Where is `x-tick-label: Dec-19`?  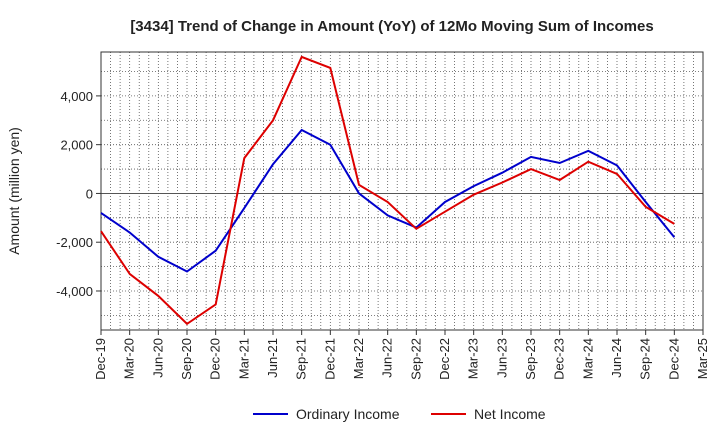
x-tick-label: Dec-19 is located at coordinates (100, 359).